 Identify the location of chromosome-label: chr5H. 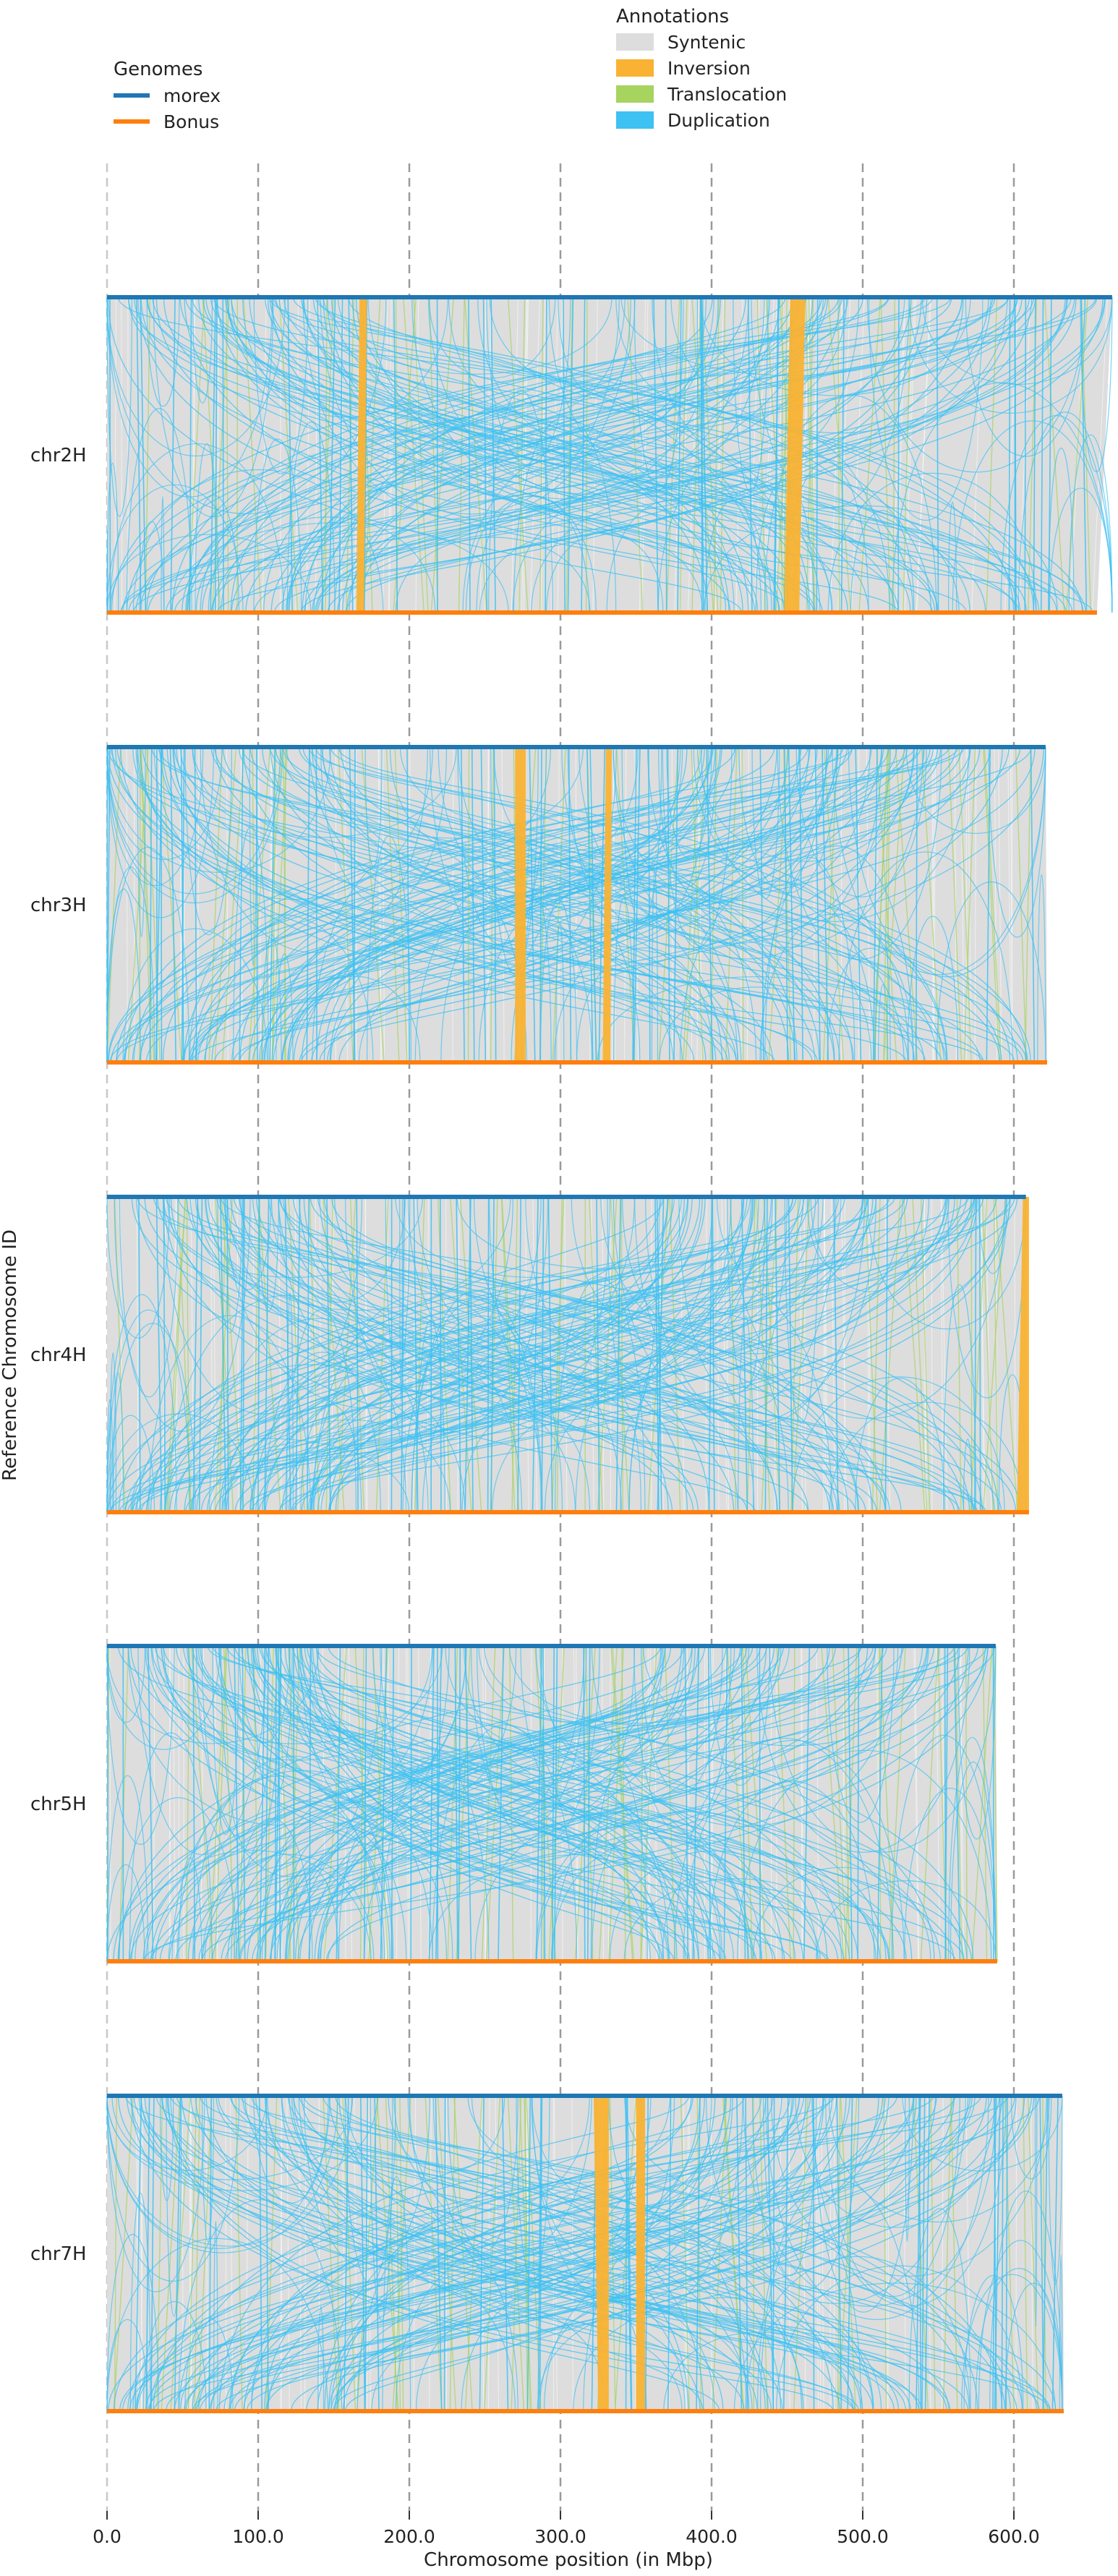
(59, 1804).